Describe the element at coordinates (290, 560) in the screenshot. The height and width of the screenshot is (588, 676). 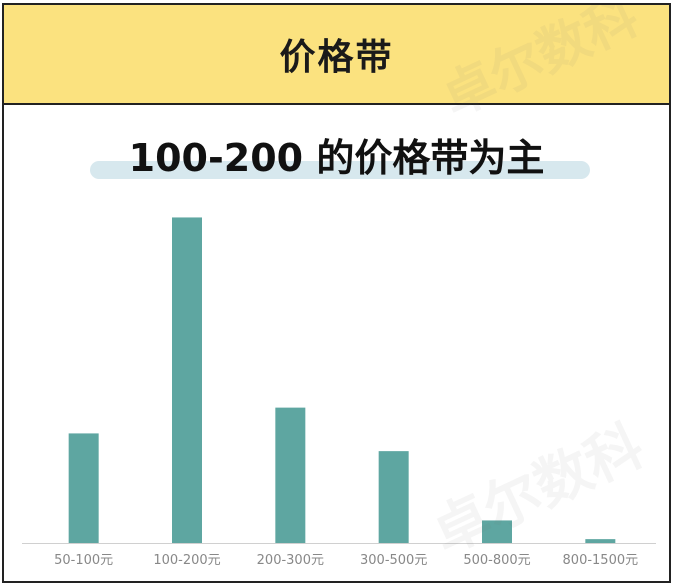
I see `x-tick-label-3: 200-300元` at that location.